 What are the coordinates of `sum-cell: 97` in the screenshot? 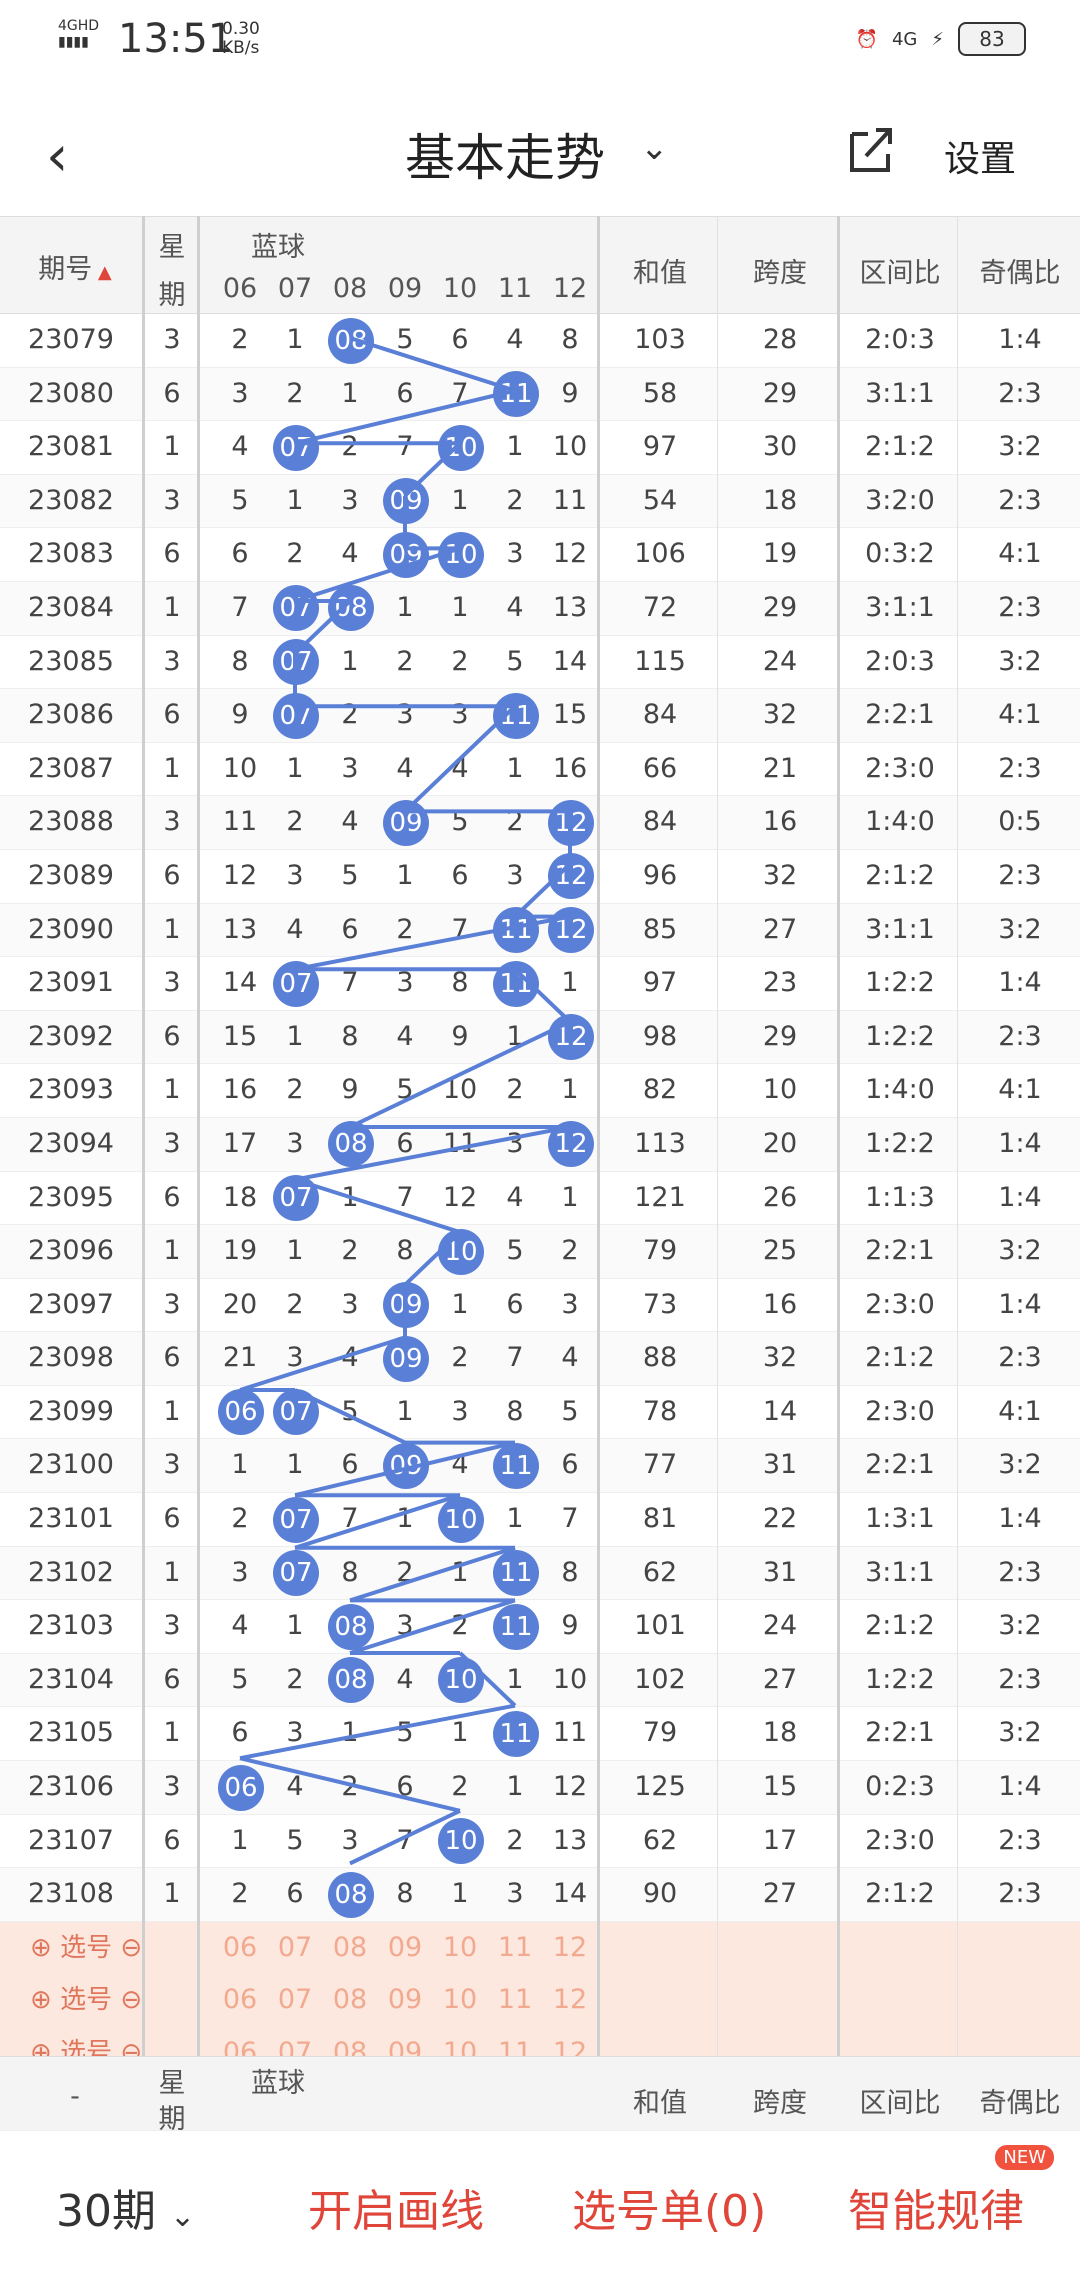 It's located at (660, 447).